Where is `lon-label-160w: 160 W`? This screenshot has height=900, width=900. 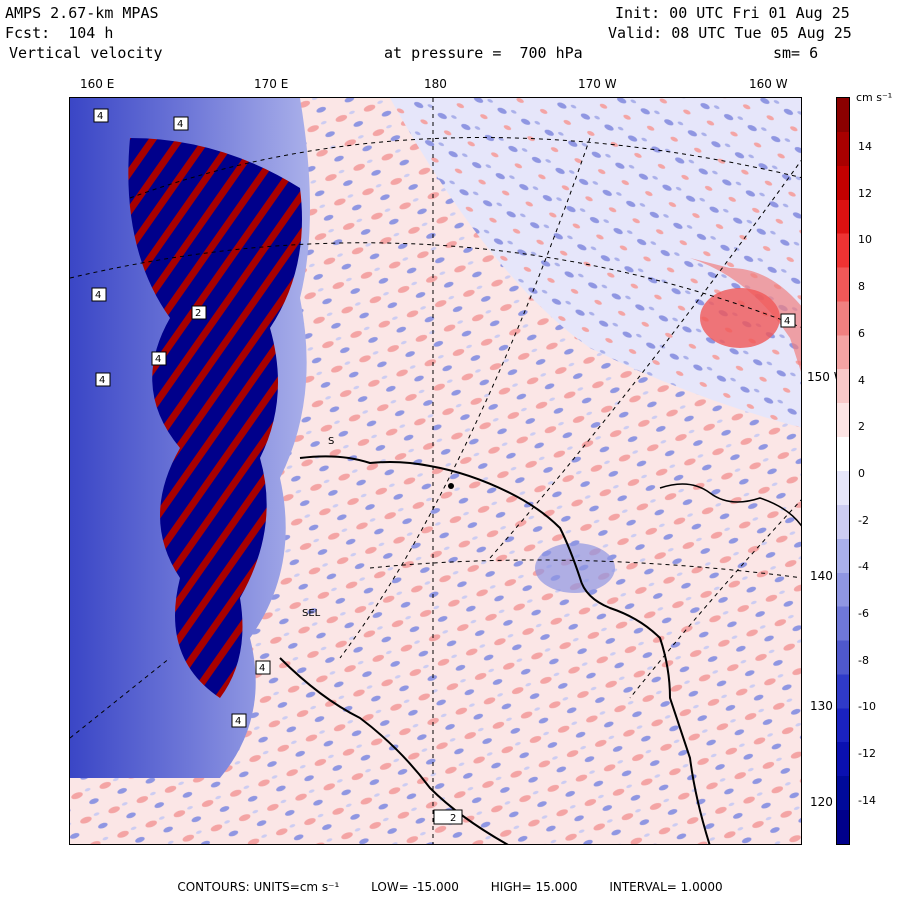 lon-label-160w: 160 W is located at coordinates (768, 84).